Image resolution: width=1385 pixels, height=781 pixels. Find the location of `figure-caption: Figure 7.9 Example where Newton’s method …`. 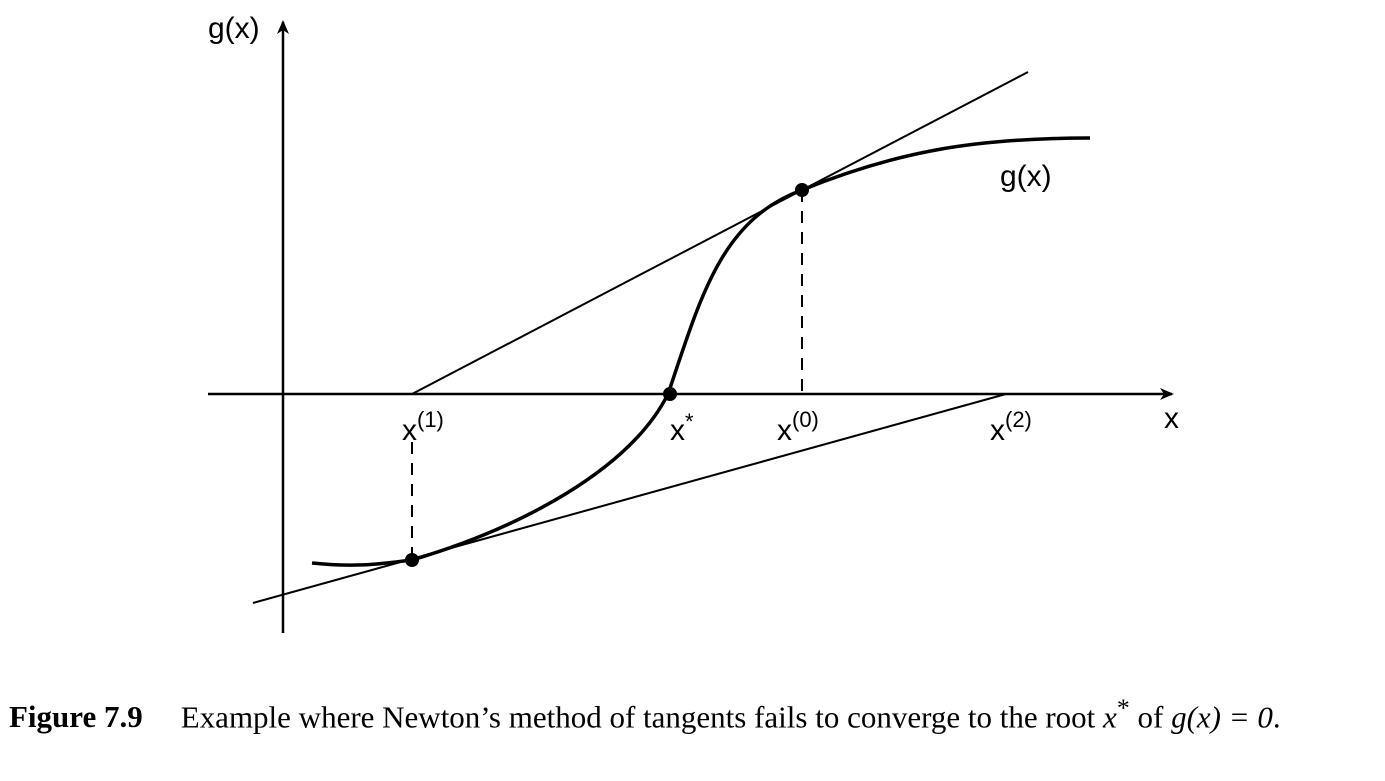

figure-caption: Figure 7.9 Example where Newton’s method … is located at coordinates (694, 712).